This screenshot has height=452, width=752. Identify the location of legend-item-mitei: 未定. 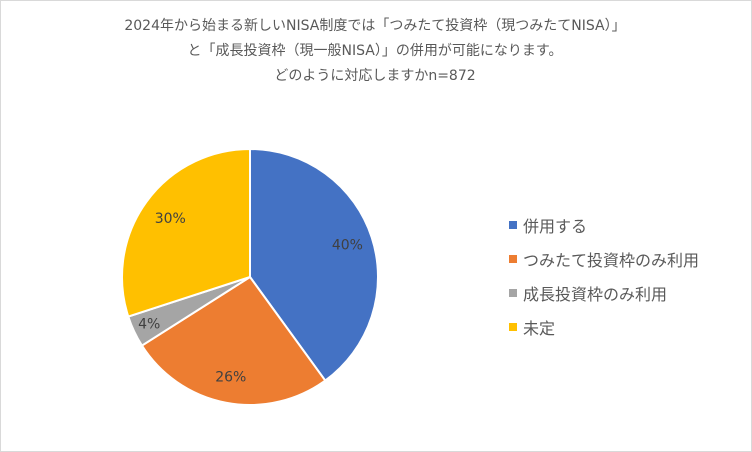
(604, 327).